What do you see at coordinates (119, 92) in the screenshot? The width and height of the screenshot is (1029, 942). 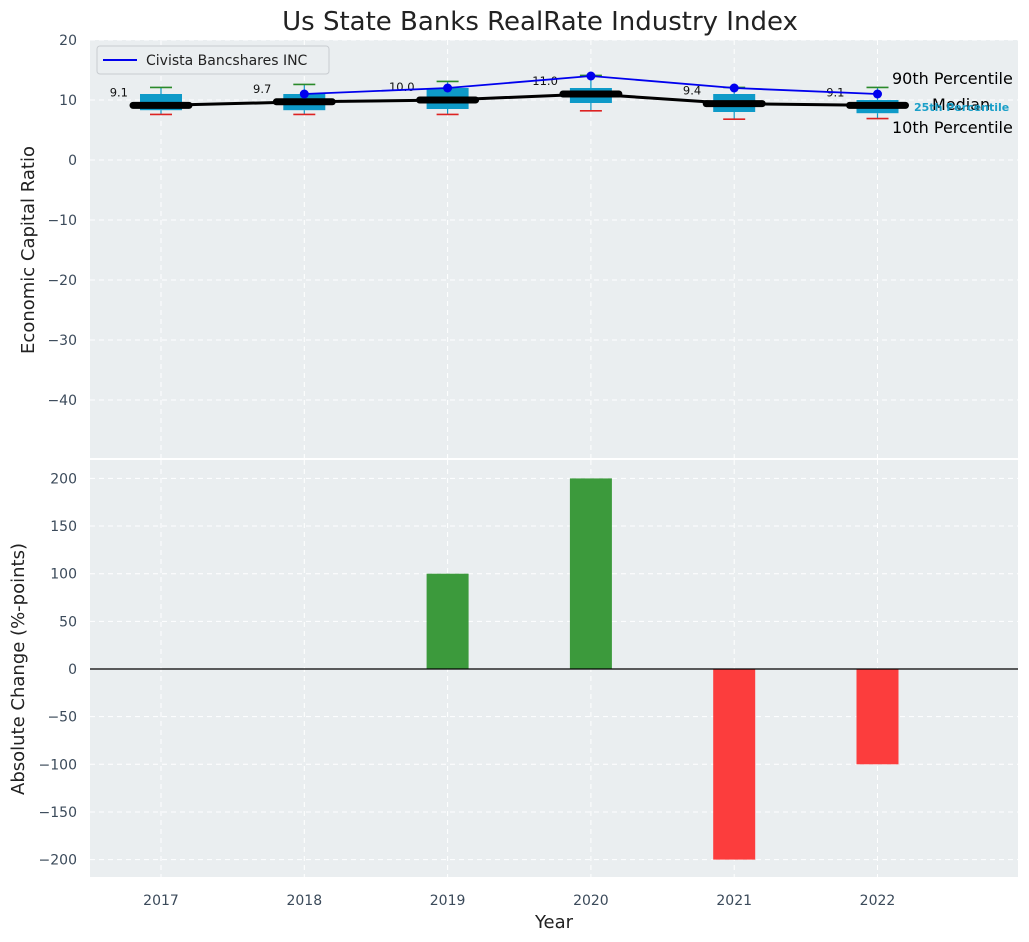 I see `median-value-label: 9.1` at bounding box center [119, 92].